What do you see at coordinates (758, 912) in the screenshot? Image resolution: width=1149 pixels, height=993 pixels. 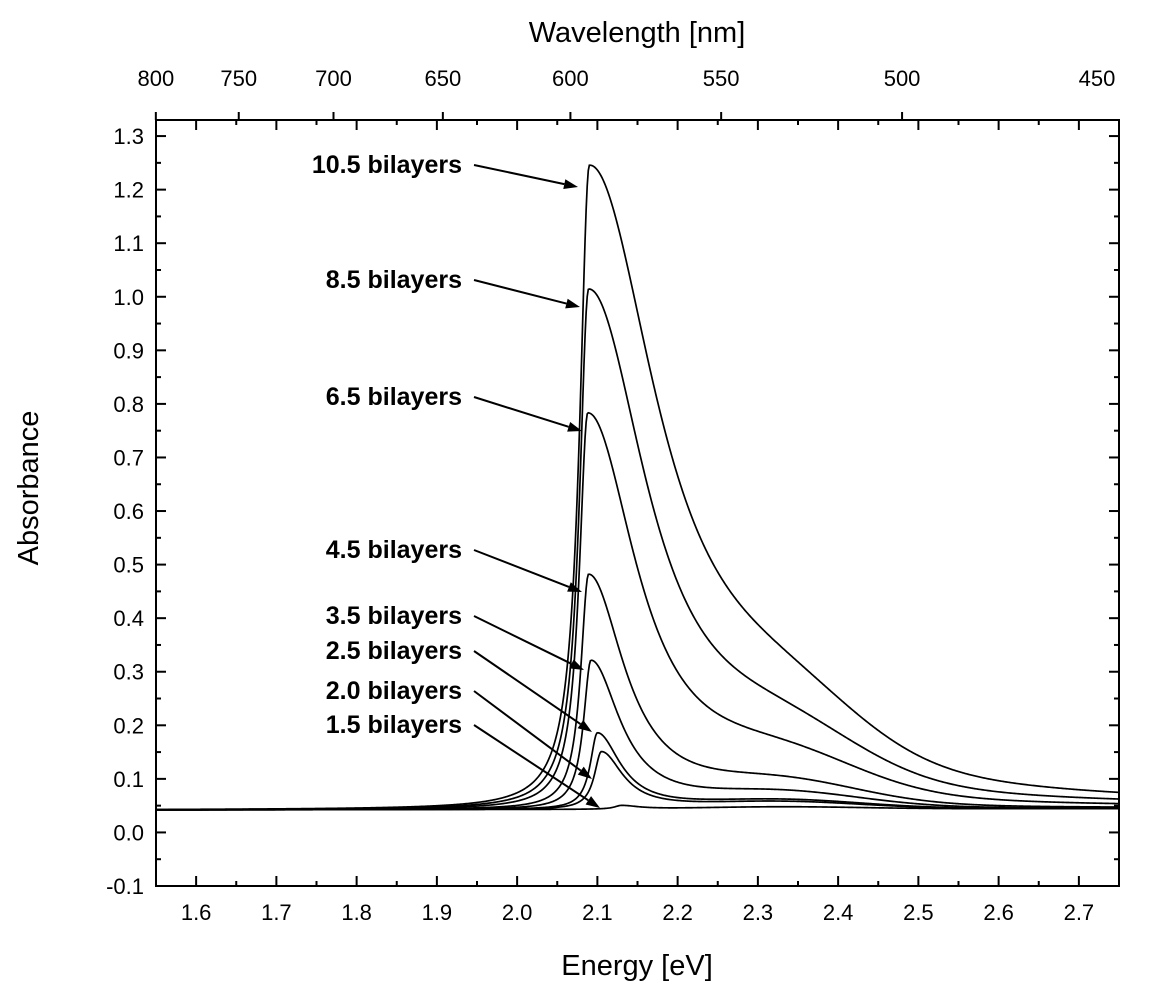 I see `x-tick-label: 2.3` at bounding box center [758, 912].